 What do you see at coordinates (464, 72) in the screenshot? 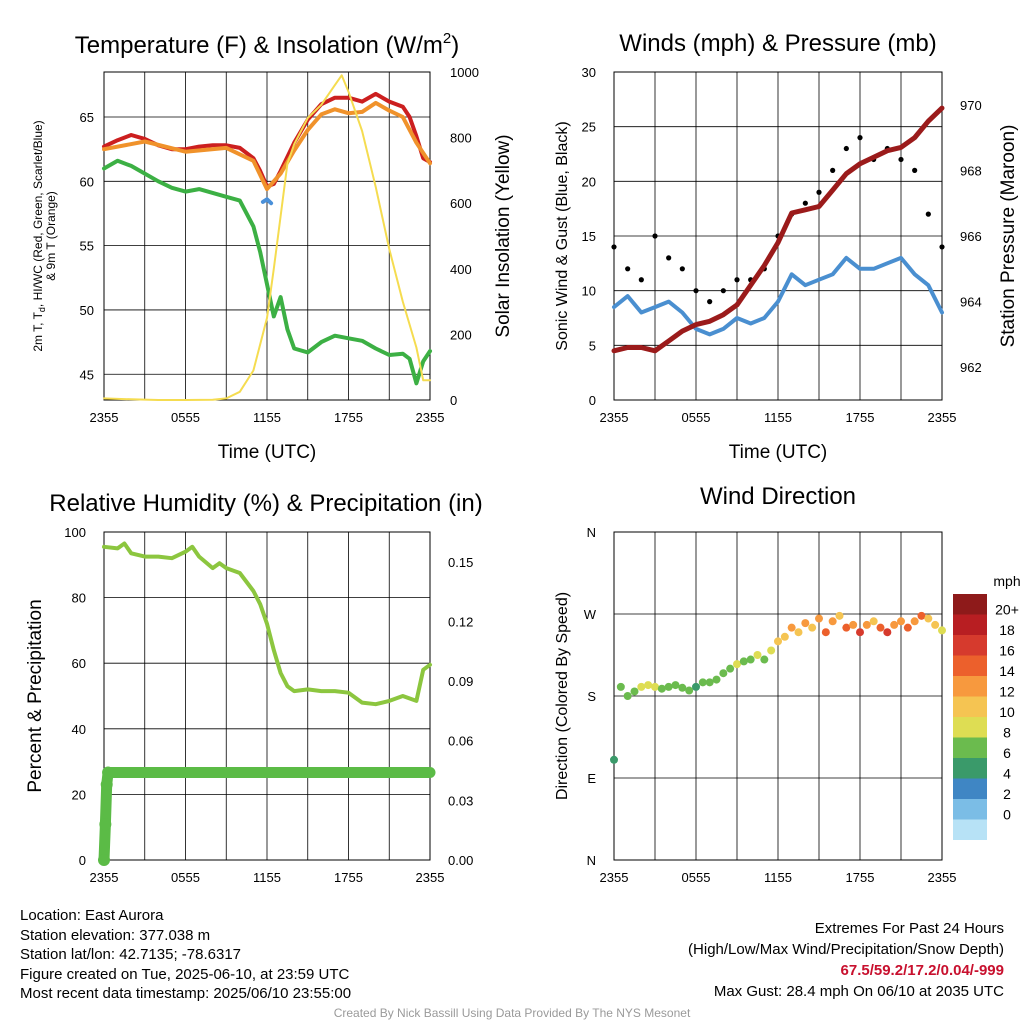
I see `y-tick-label-right: 1000` at bounding box center [464, 72].